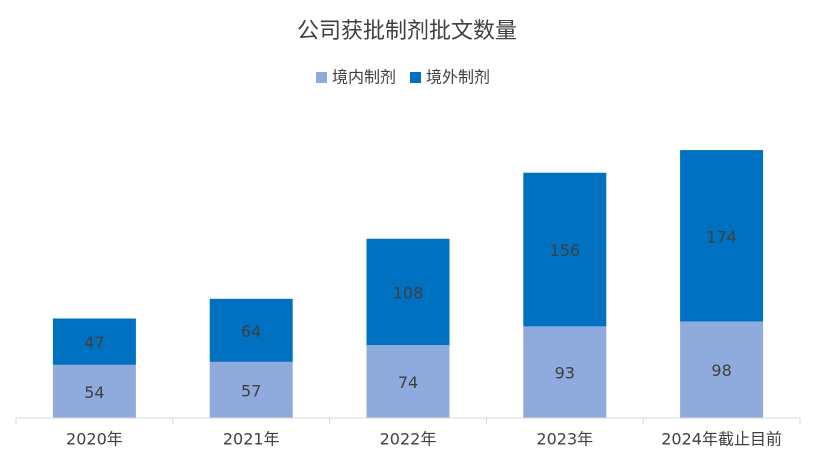 This screenshot has height=462, width=814. I want to click on data-label: 47, so click(94, 342).